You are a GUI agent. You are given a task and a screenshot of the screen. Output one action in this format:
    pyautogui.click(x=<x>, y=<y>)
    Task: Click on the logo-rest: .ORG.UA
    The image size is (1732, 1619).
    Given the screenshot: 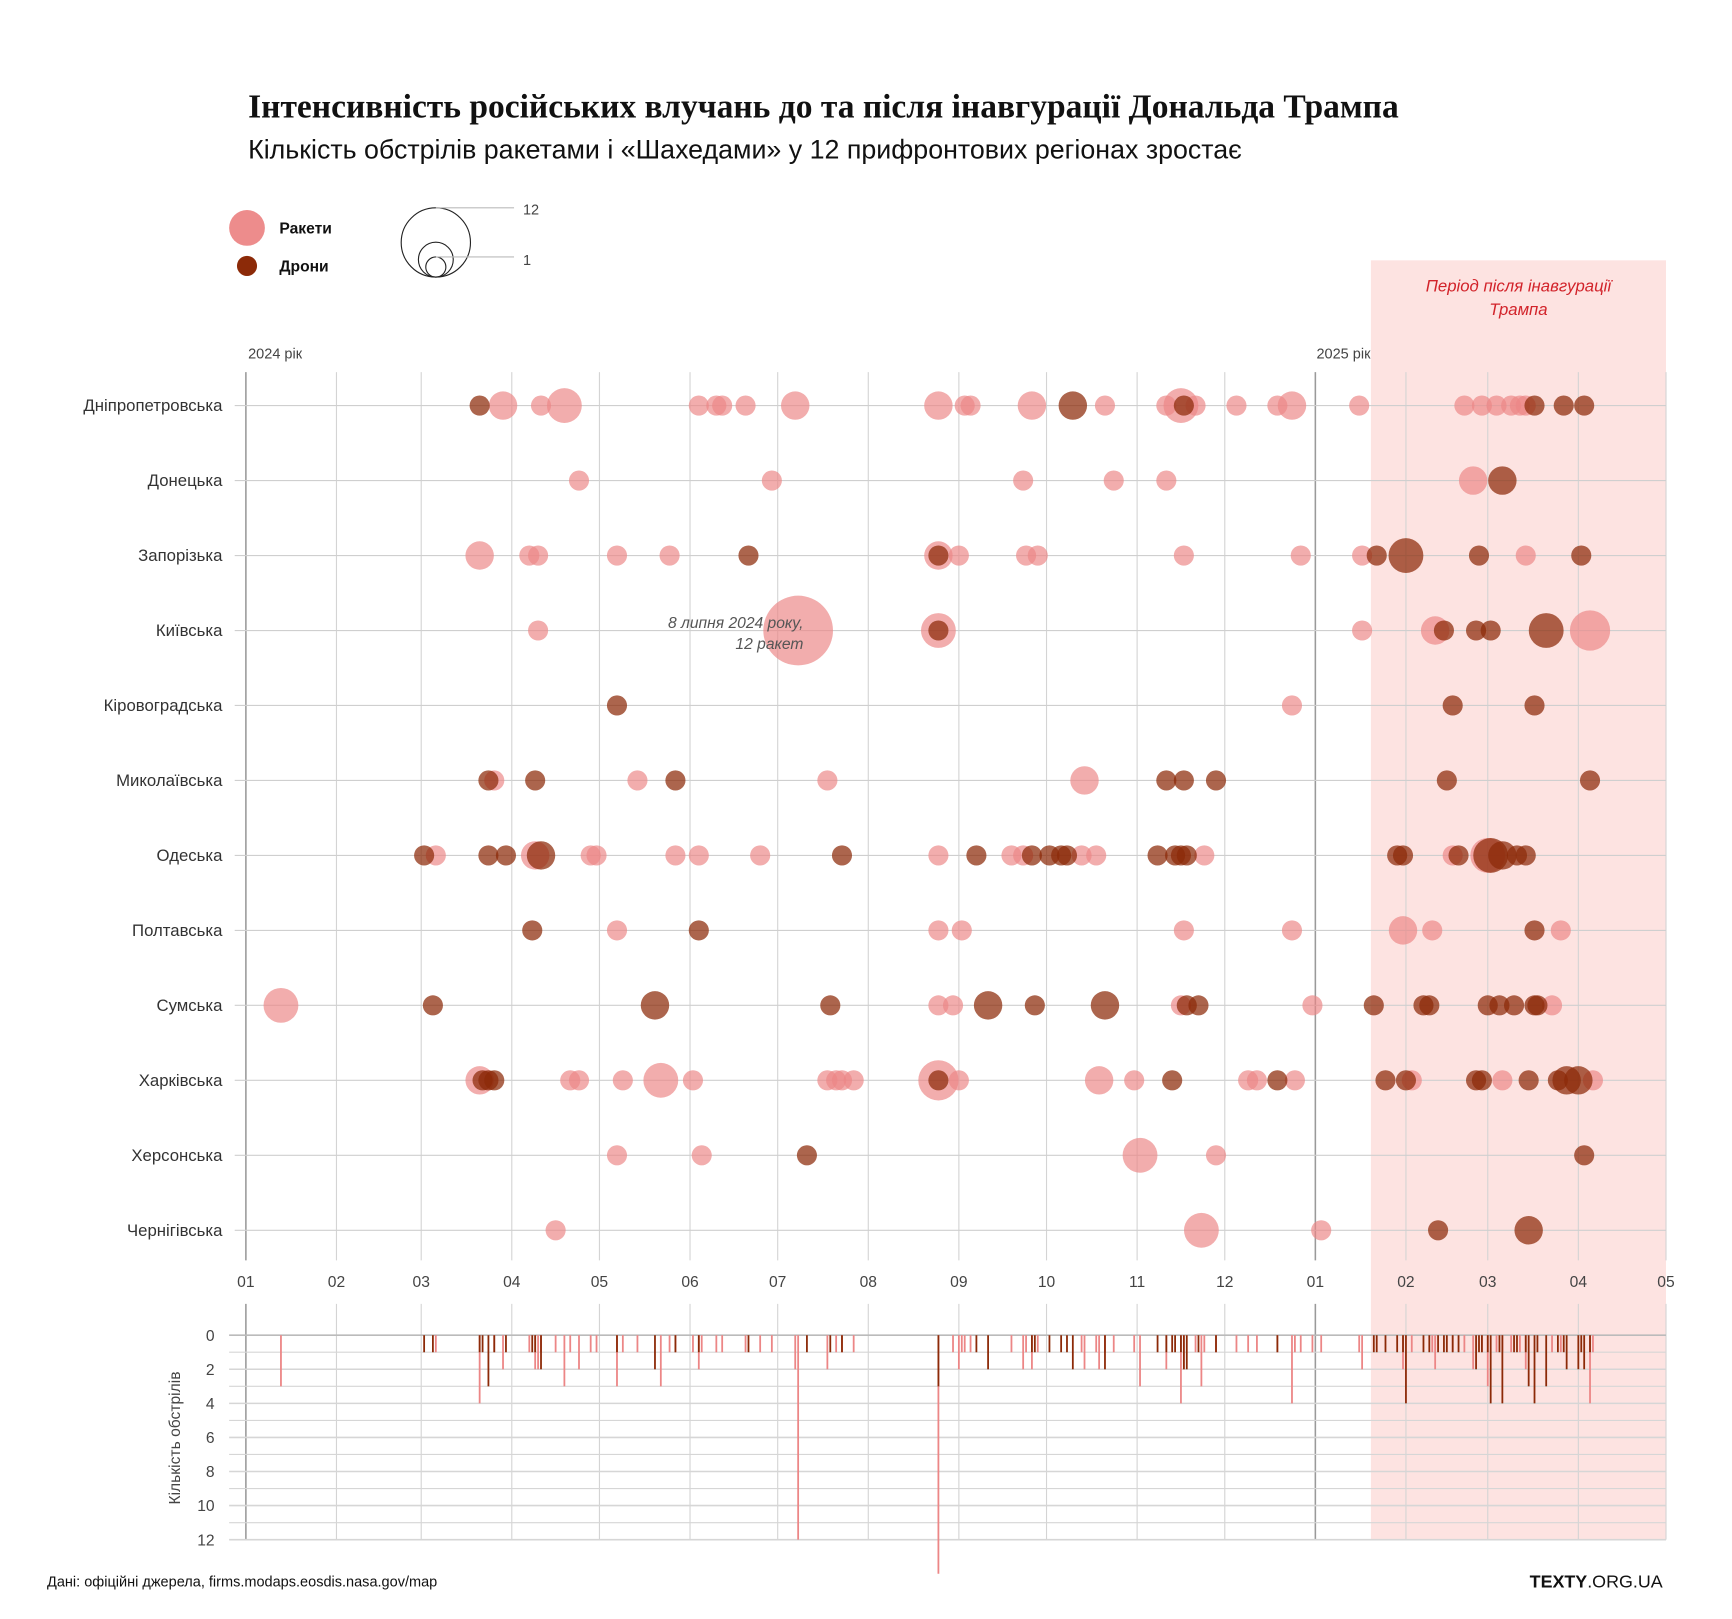 What is the action you would take?
    pyautogui.click(x=1625, y=1582)
    